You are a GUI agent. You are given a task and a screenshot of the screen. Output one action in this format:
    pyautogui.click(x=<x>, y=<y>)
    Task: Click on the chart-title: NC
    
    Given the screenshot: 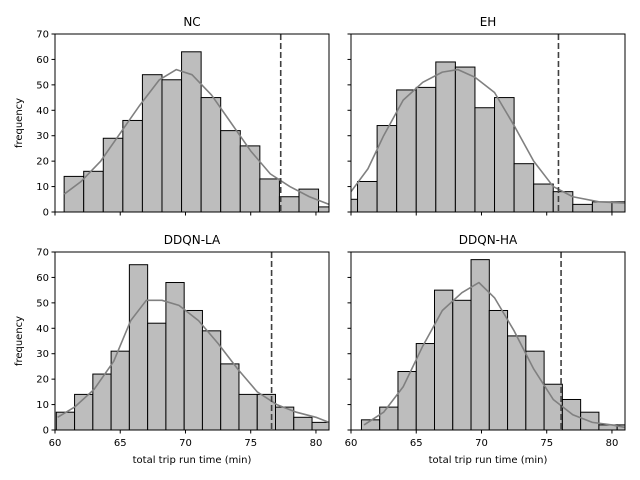 What is the action you would take?
    pyautogui.click(x=191, y=22)
    